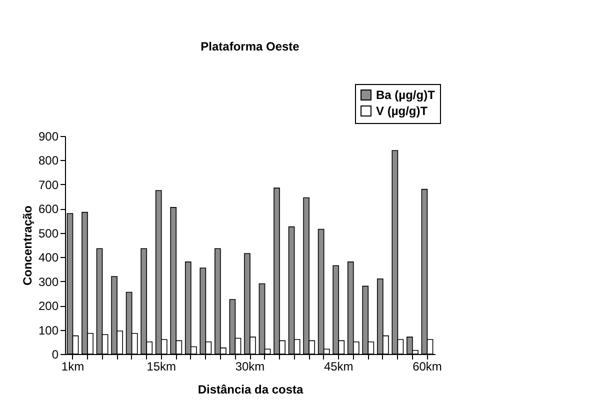  What do you see at coordinates (48, 281) in the screenshot?
I see `y-tick-label: 300` at bounding box center [48, 281].